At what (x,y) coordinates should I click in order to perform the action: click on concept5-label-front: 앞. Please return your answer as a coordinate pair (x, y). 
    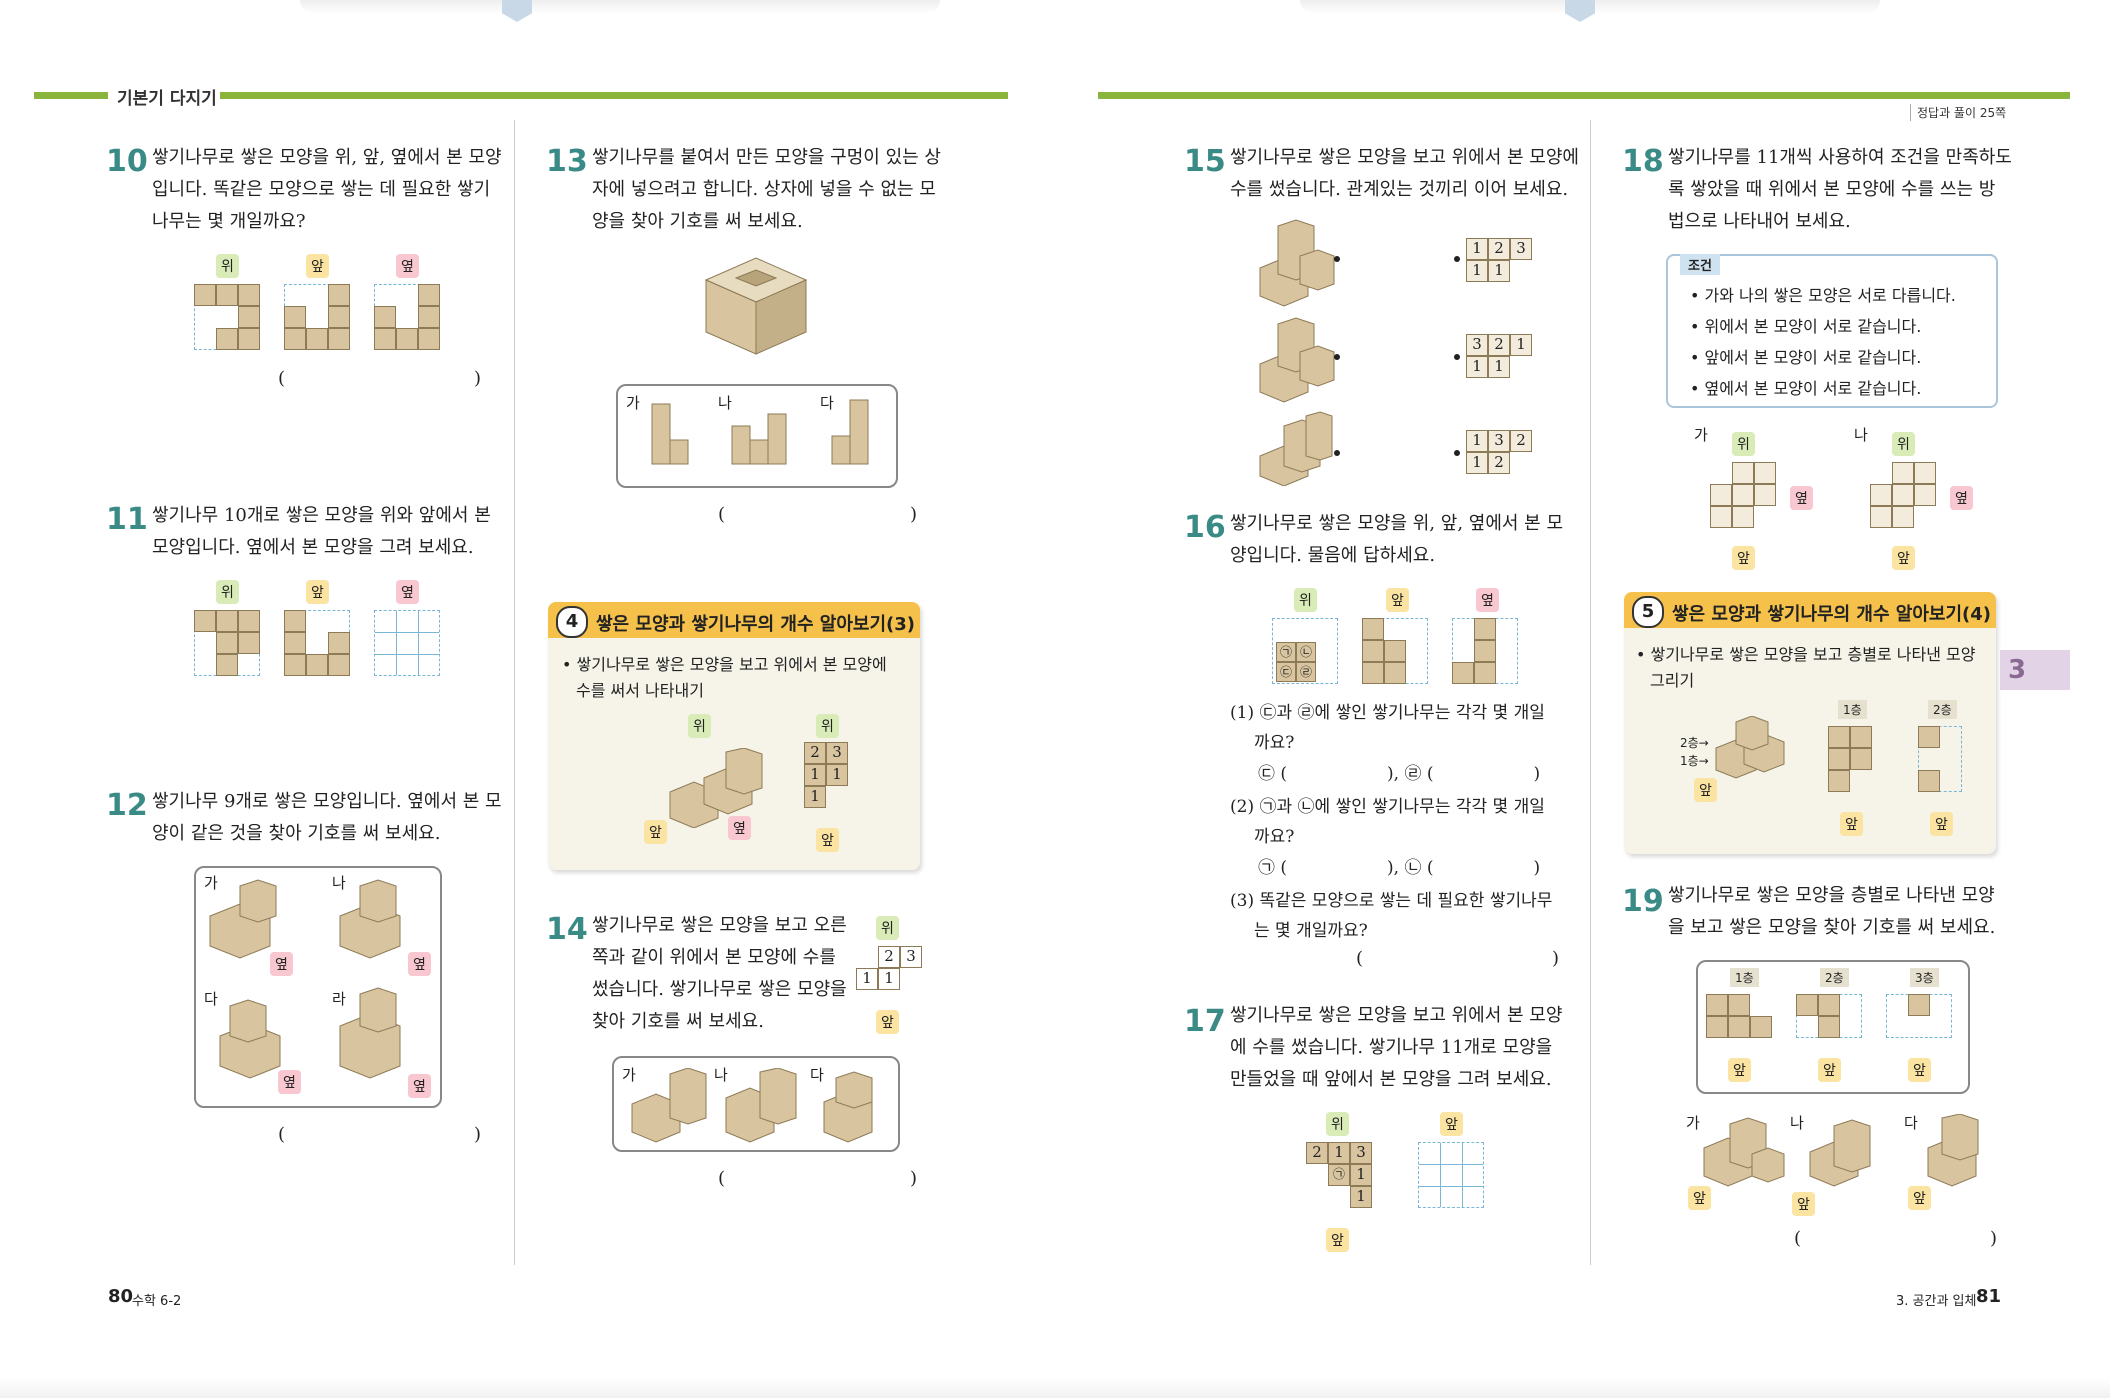
    Looking at the image, I should click on (1705, 790).